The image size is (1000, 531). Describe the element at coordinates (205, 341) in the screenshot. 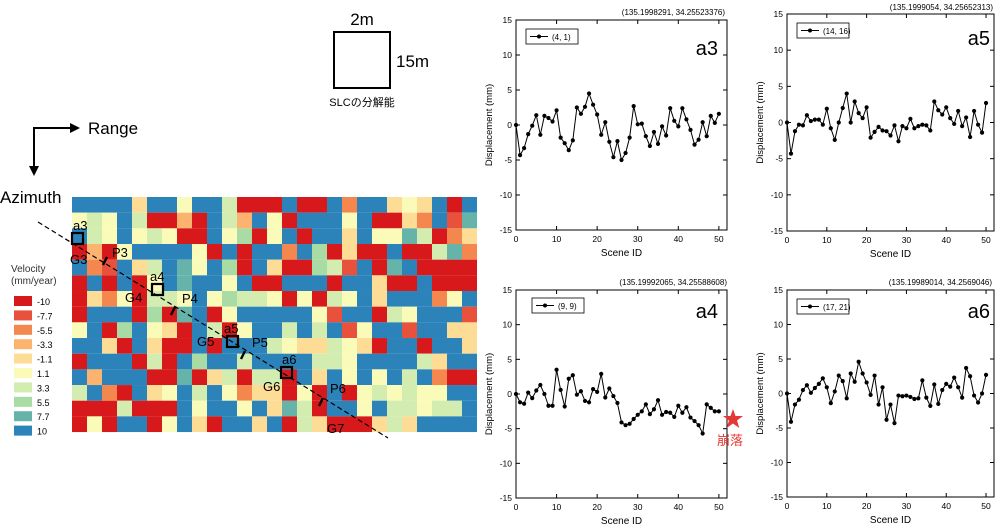

I see `group-label-G5: G5` at that location.